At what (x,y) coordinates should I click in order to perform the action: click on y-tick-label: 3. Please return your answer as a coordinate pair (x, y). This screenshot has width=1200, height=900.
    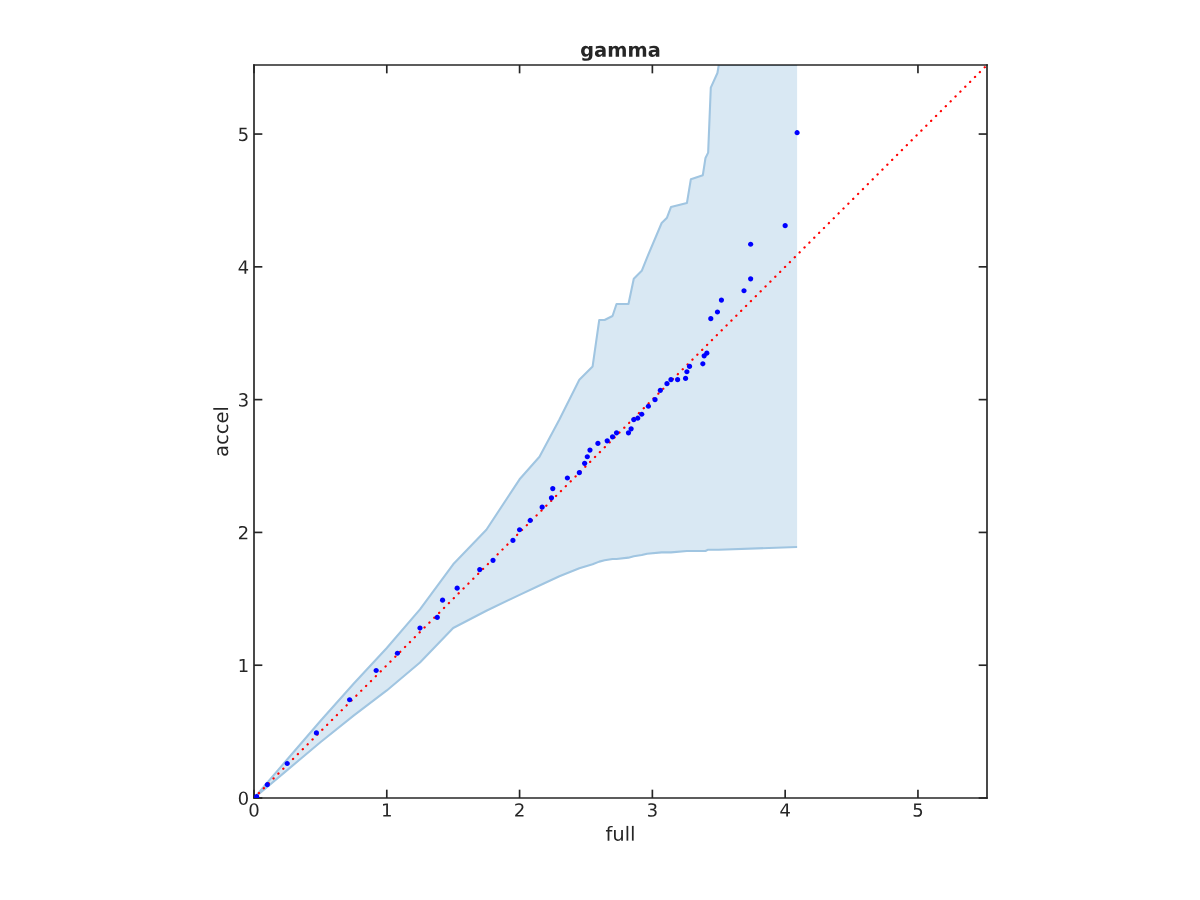
    Looking at the image, I should click on (243, 400).